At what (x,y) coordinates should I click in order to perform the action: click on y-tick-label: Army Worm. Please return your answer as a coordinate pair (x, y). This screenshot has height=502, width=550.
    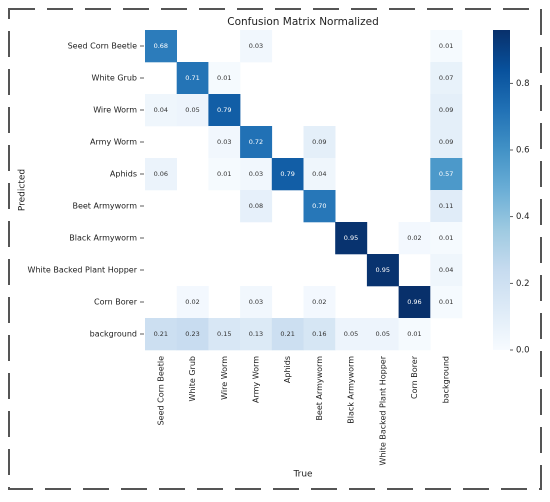
    Looking at the image, I should click on (113, 142).